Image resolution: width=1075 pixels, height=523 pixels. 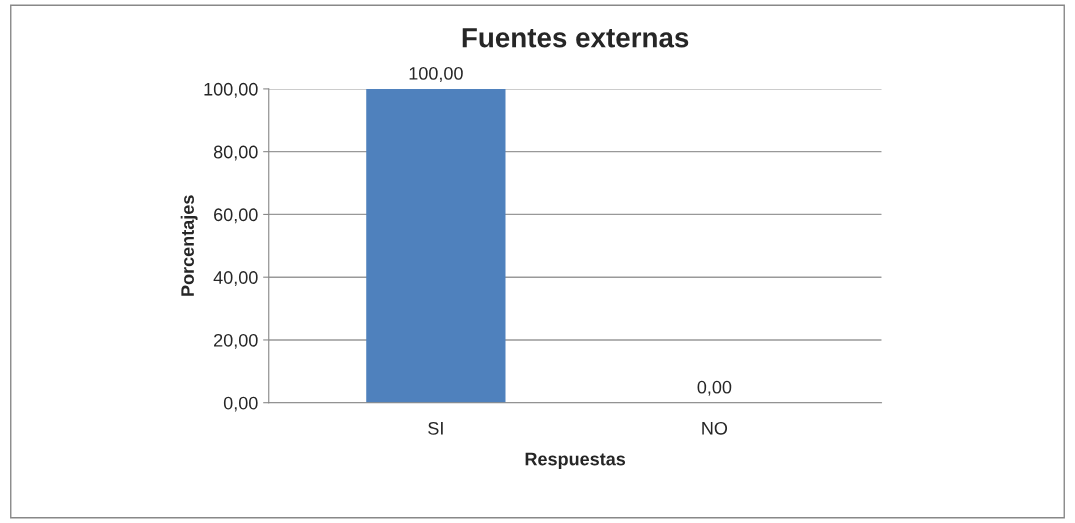 I want to click on data-label: 0,00, so click(x=714, y=388).